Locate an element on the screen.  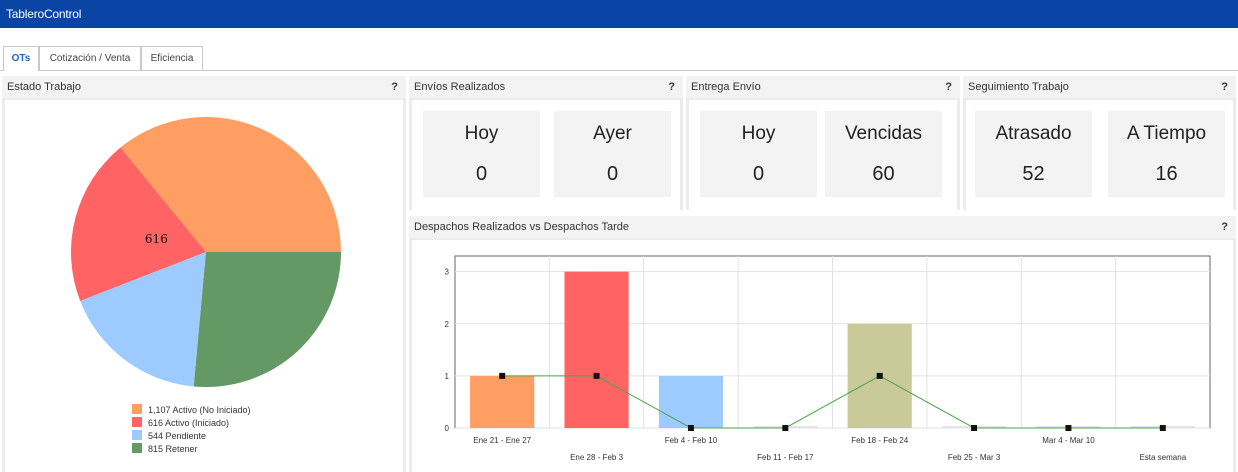
app-title-bar: TableroControl is located at coordinates (619, 14).